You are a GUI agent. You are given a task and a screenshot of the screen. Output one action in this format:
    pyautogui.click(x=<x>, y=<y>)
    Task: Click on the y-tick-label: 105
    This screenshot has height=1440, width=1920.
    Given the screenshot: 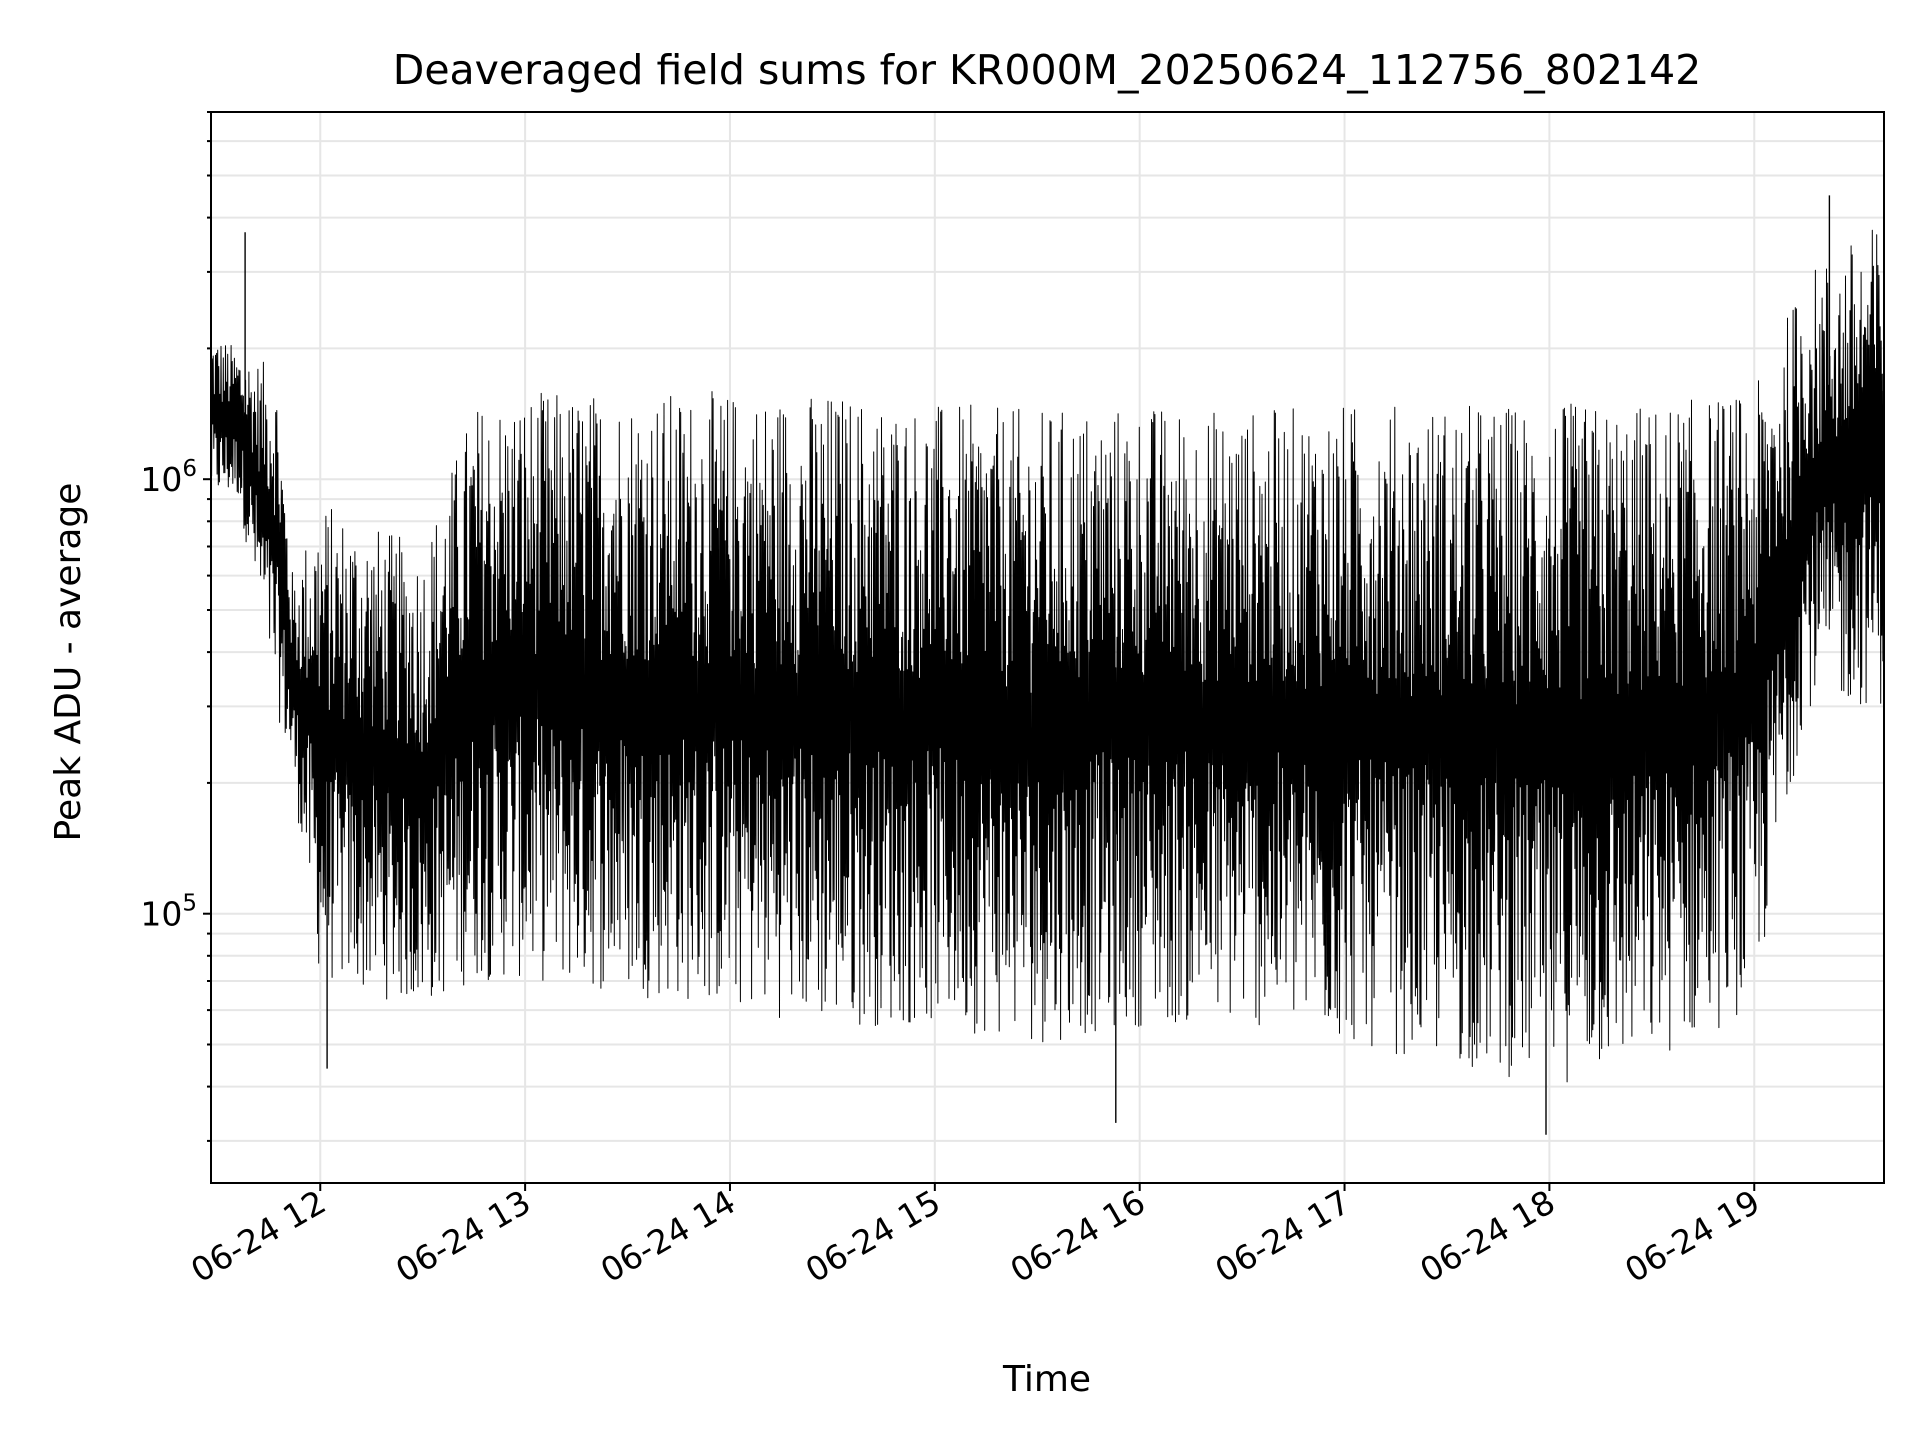 What is the action you would take?
    pyautogui.click(x=168, y=912)
    